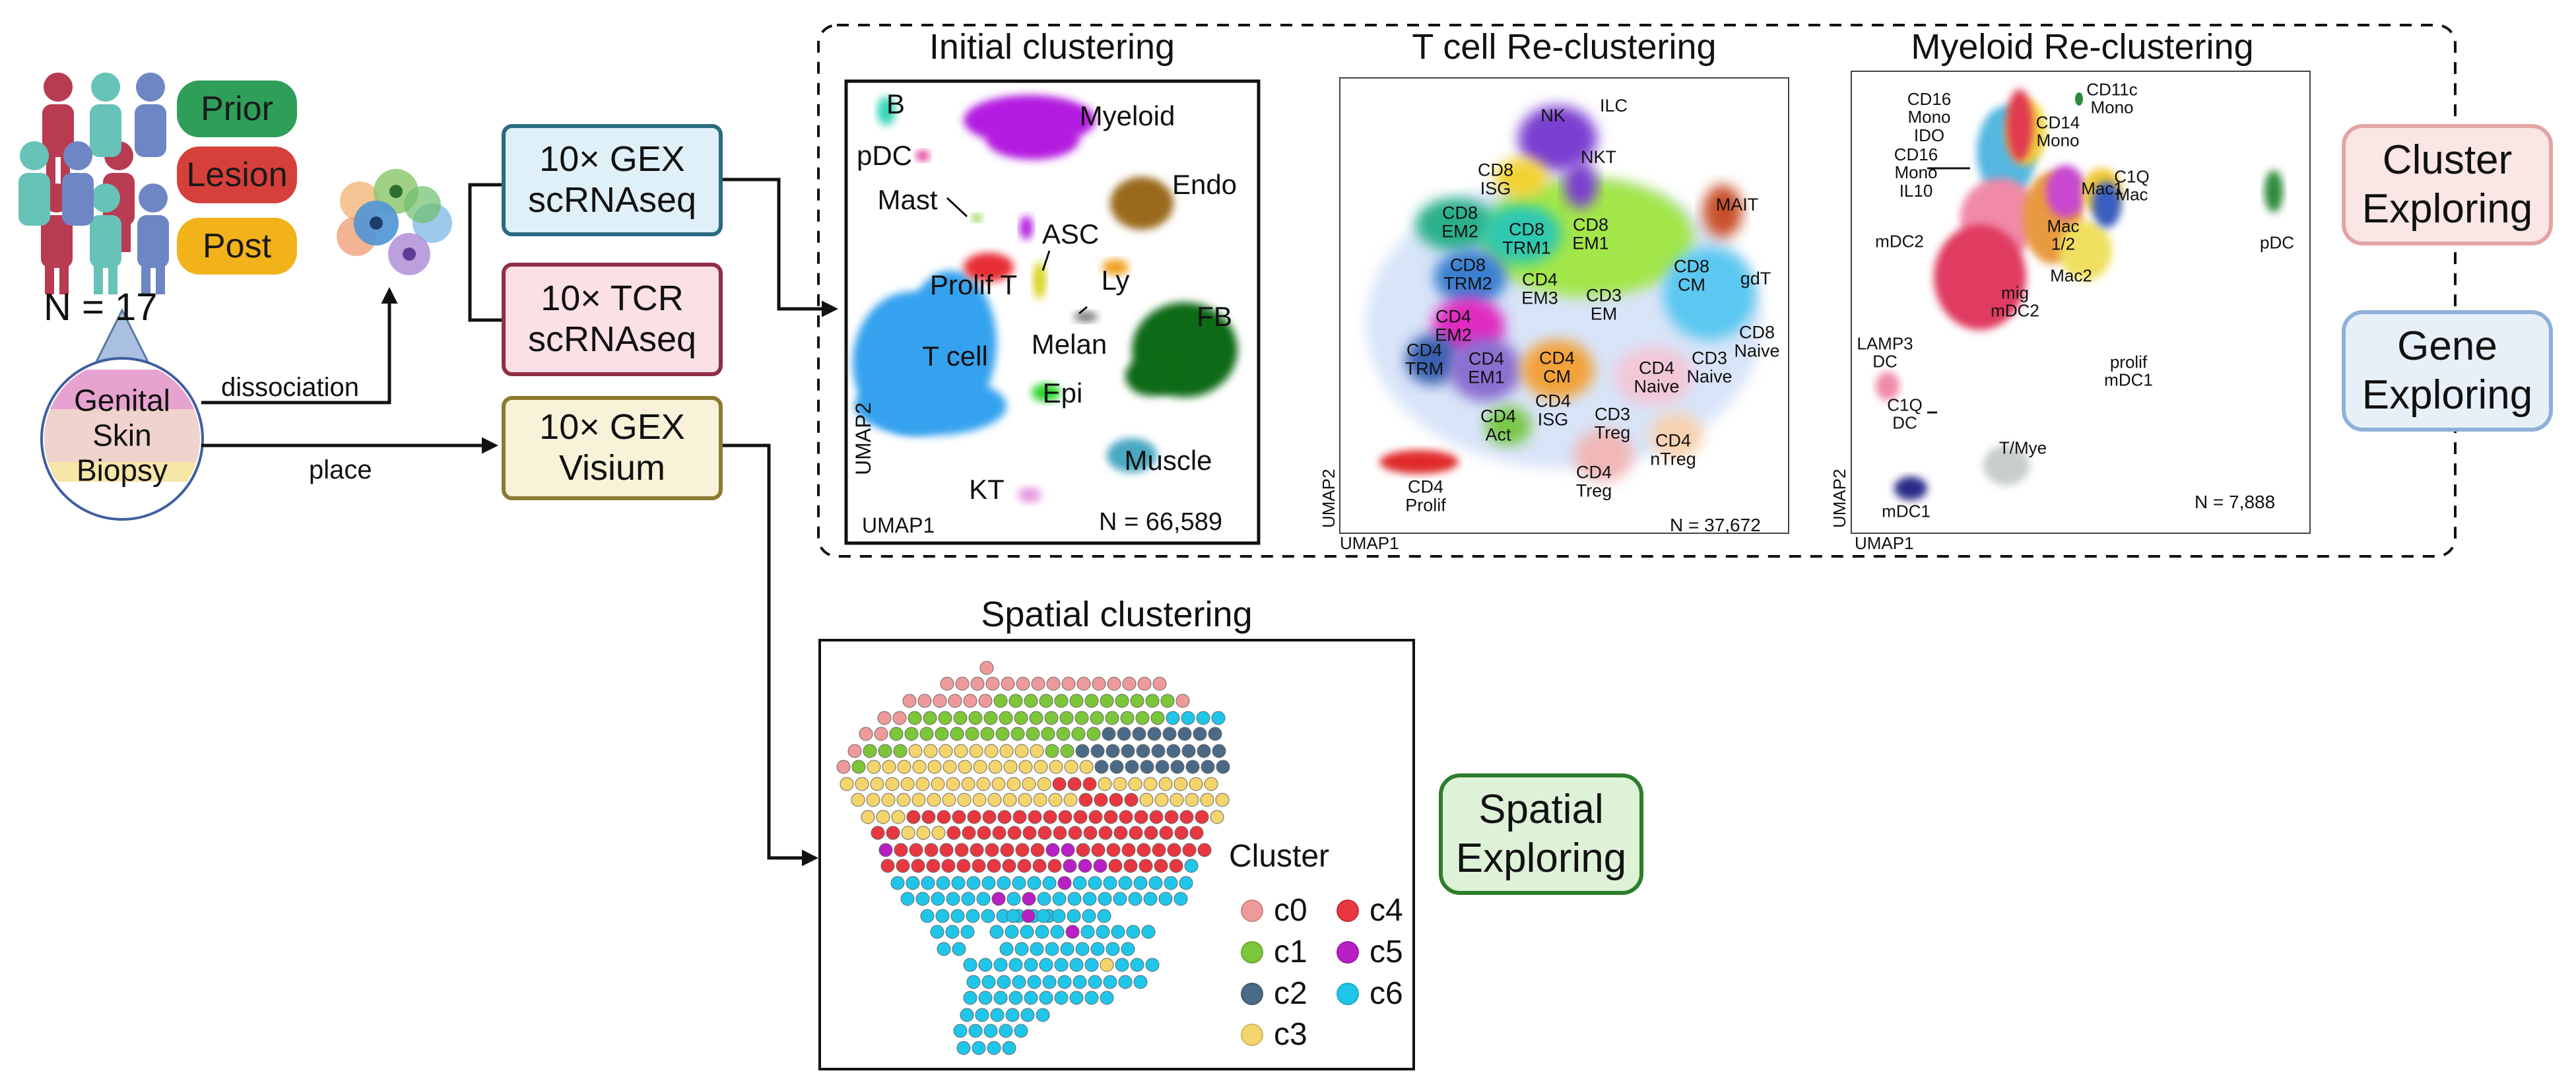  I want to click on tcell-label-nk: NK, so click(1553, 115).